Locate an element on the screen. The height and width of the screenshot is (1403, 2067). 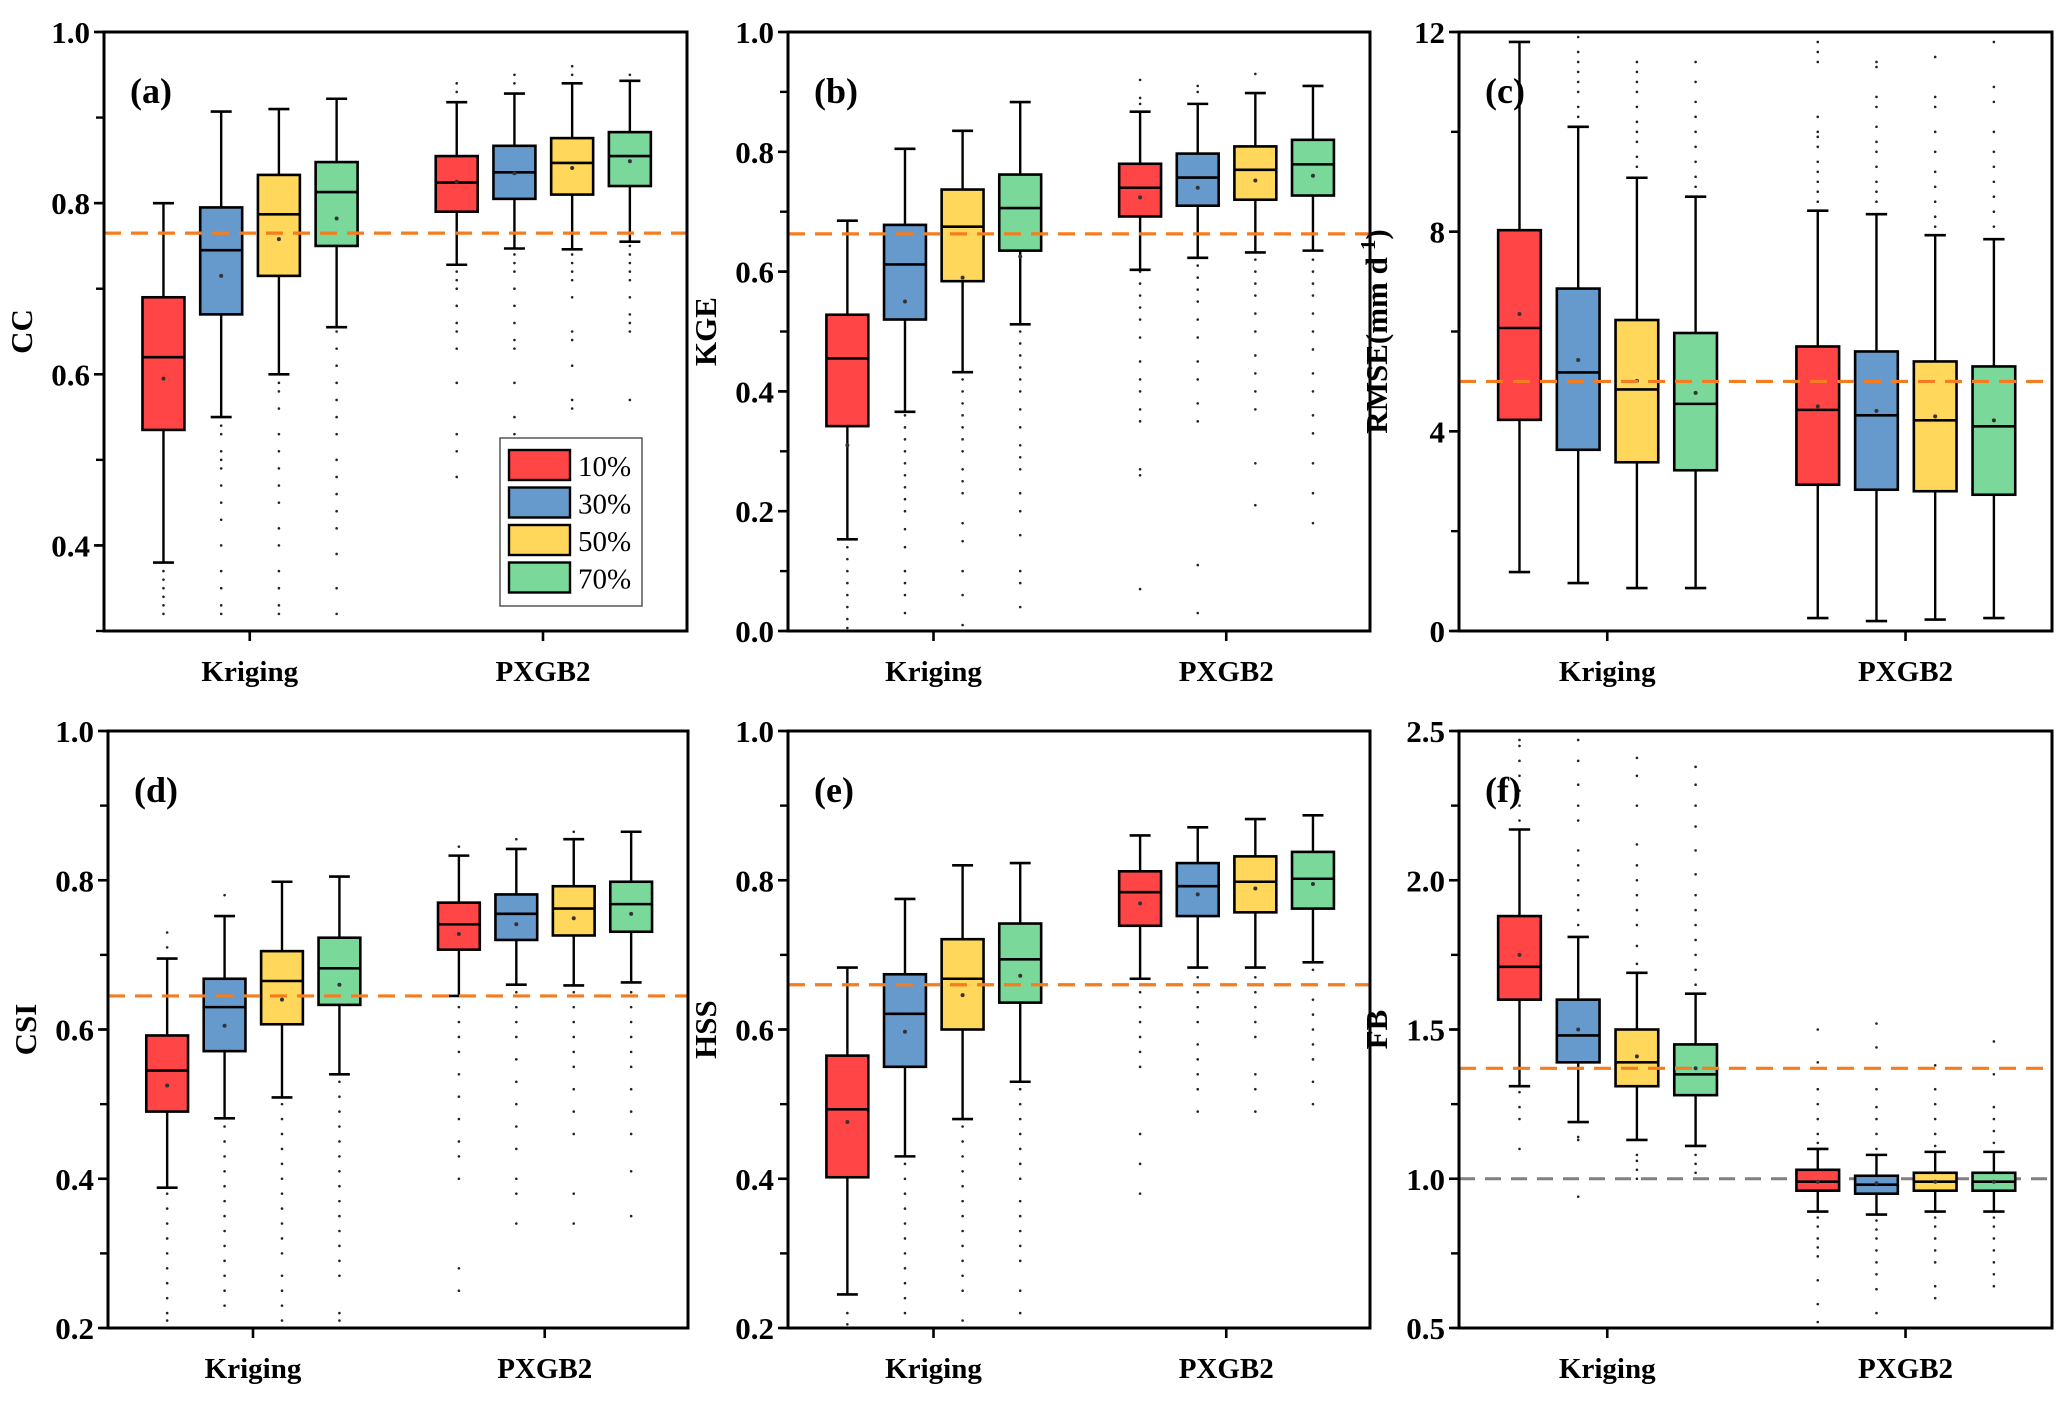
legend-label: 50% is located at coordinates (604, 542).